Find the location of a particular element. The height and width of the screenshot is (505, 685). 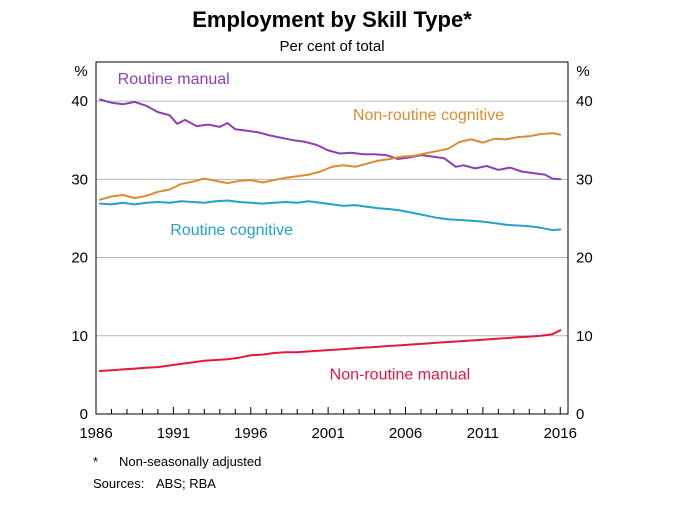

y-unit-left: % is located at coordinates (80, 71).